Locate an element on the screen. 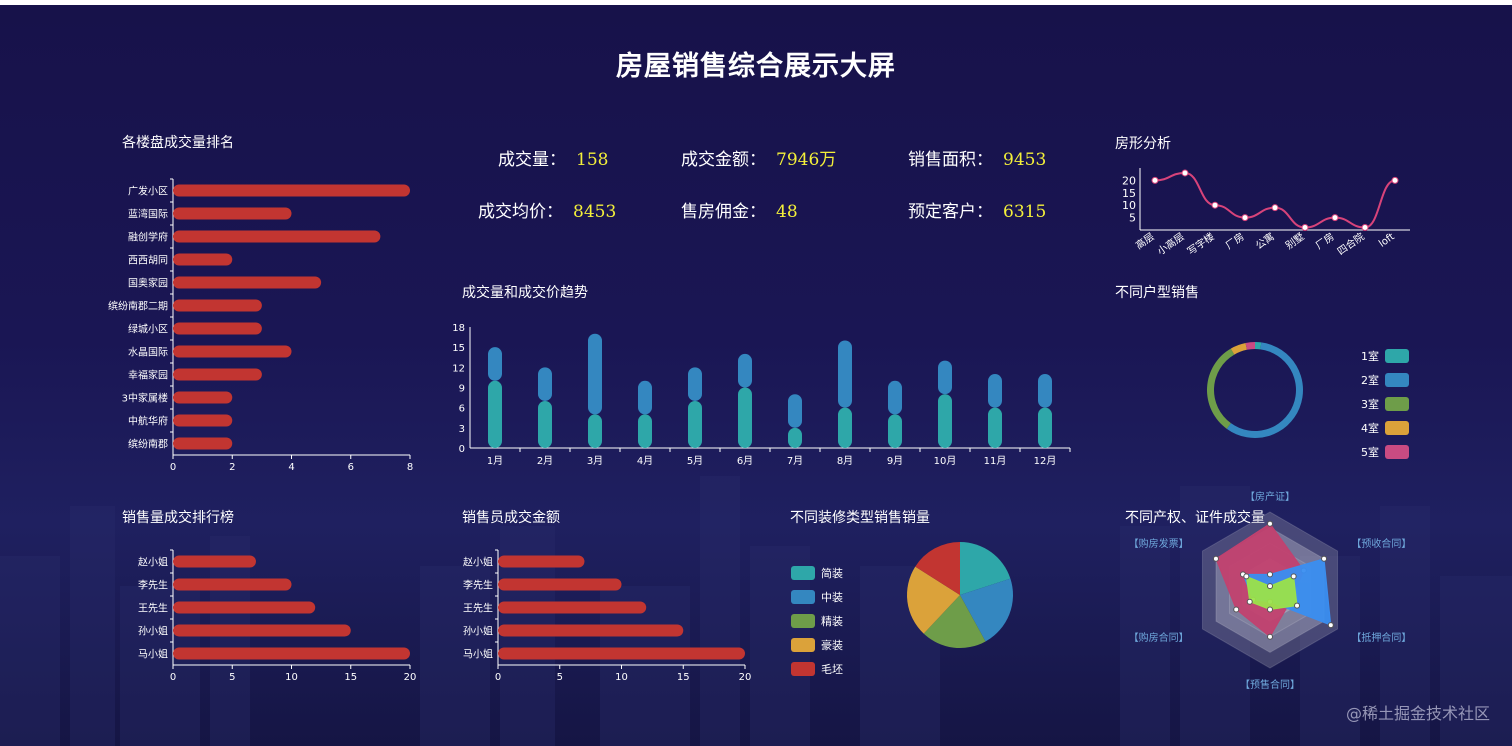  trend-x-label: 1月 is located at coordinates (495, 461).